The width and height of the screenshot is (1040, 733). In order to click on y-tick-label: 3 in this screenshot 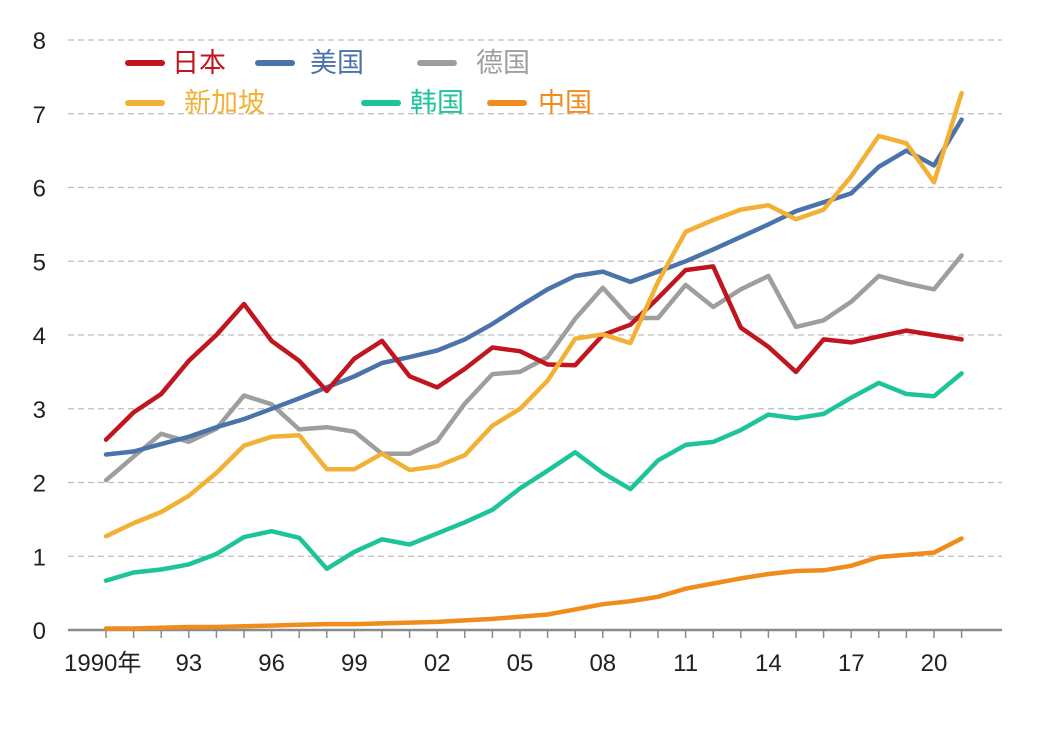, I will do `click(39, 410)`.